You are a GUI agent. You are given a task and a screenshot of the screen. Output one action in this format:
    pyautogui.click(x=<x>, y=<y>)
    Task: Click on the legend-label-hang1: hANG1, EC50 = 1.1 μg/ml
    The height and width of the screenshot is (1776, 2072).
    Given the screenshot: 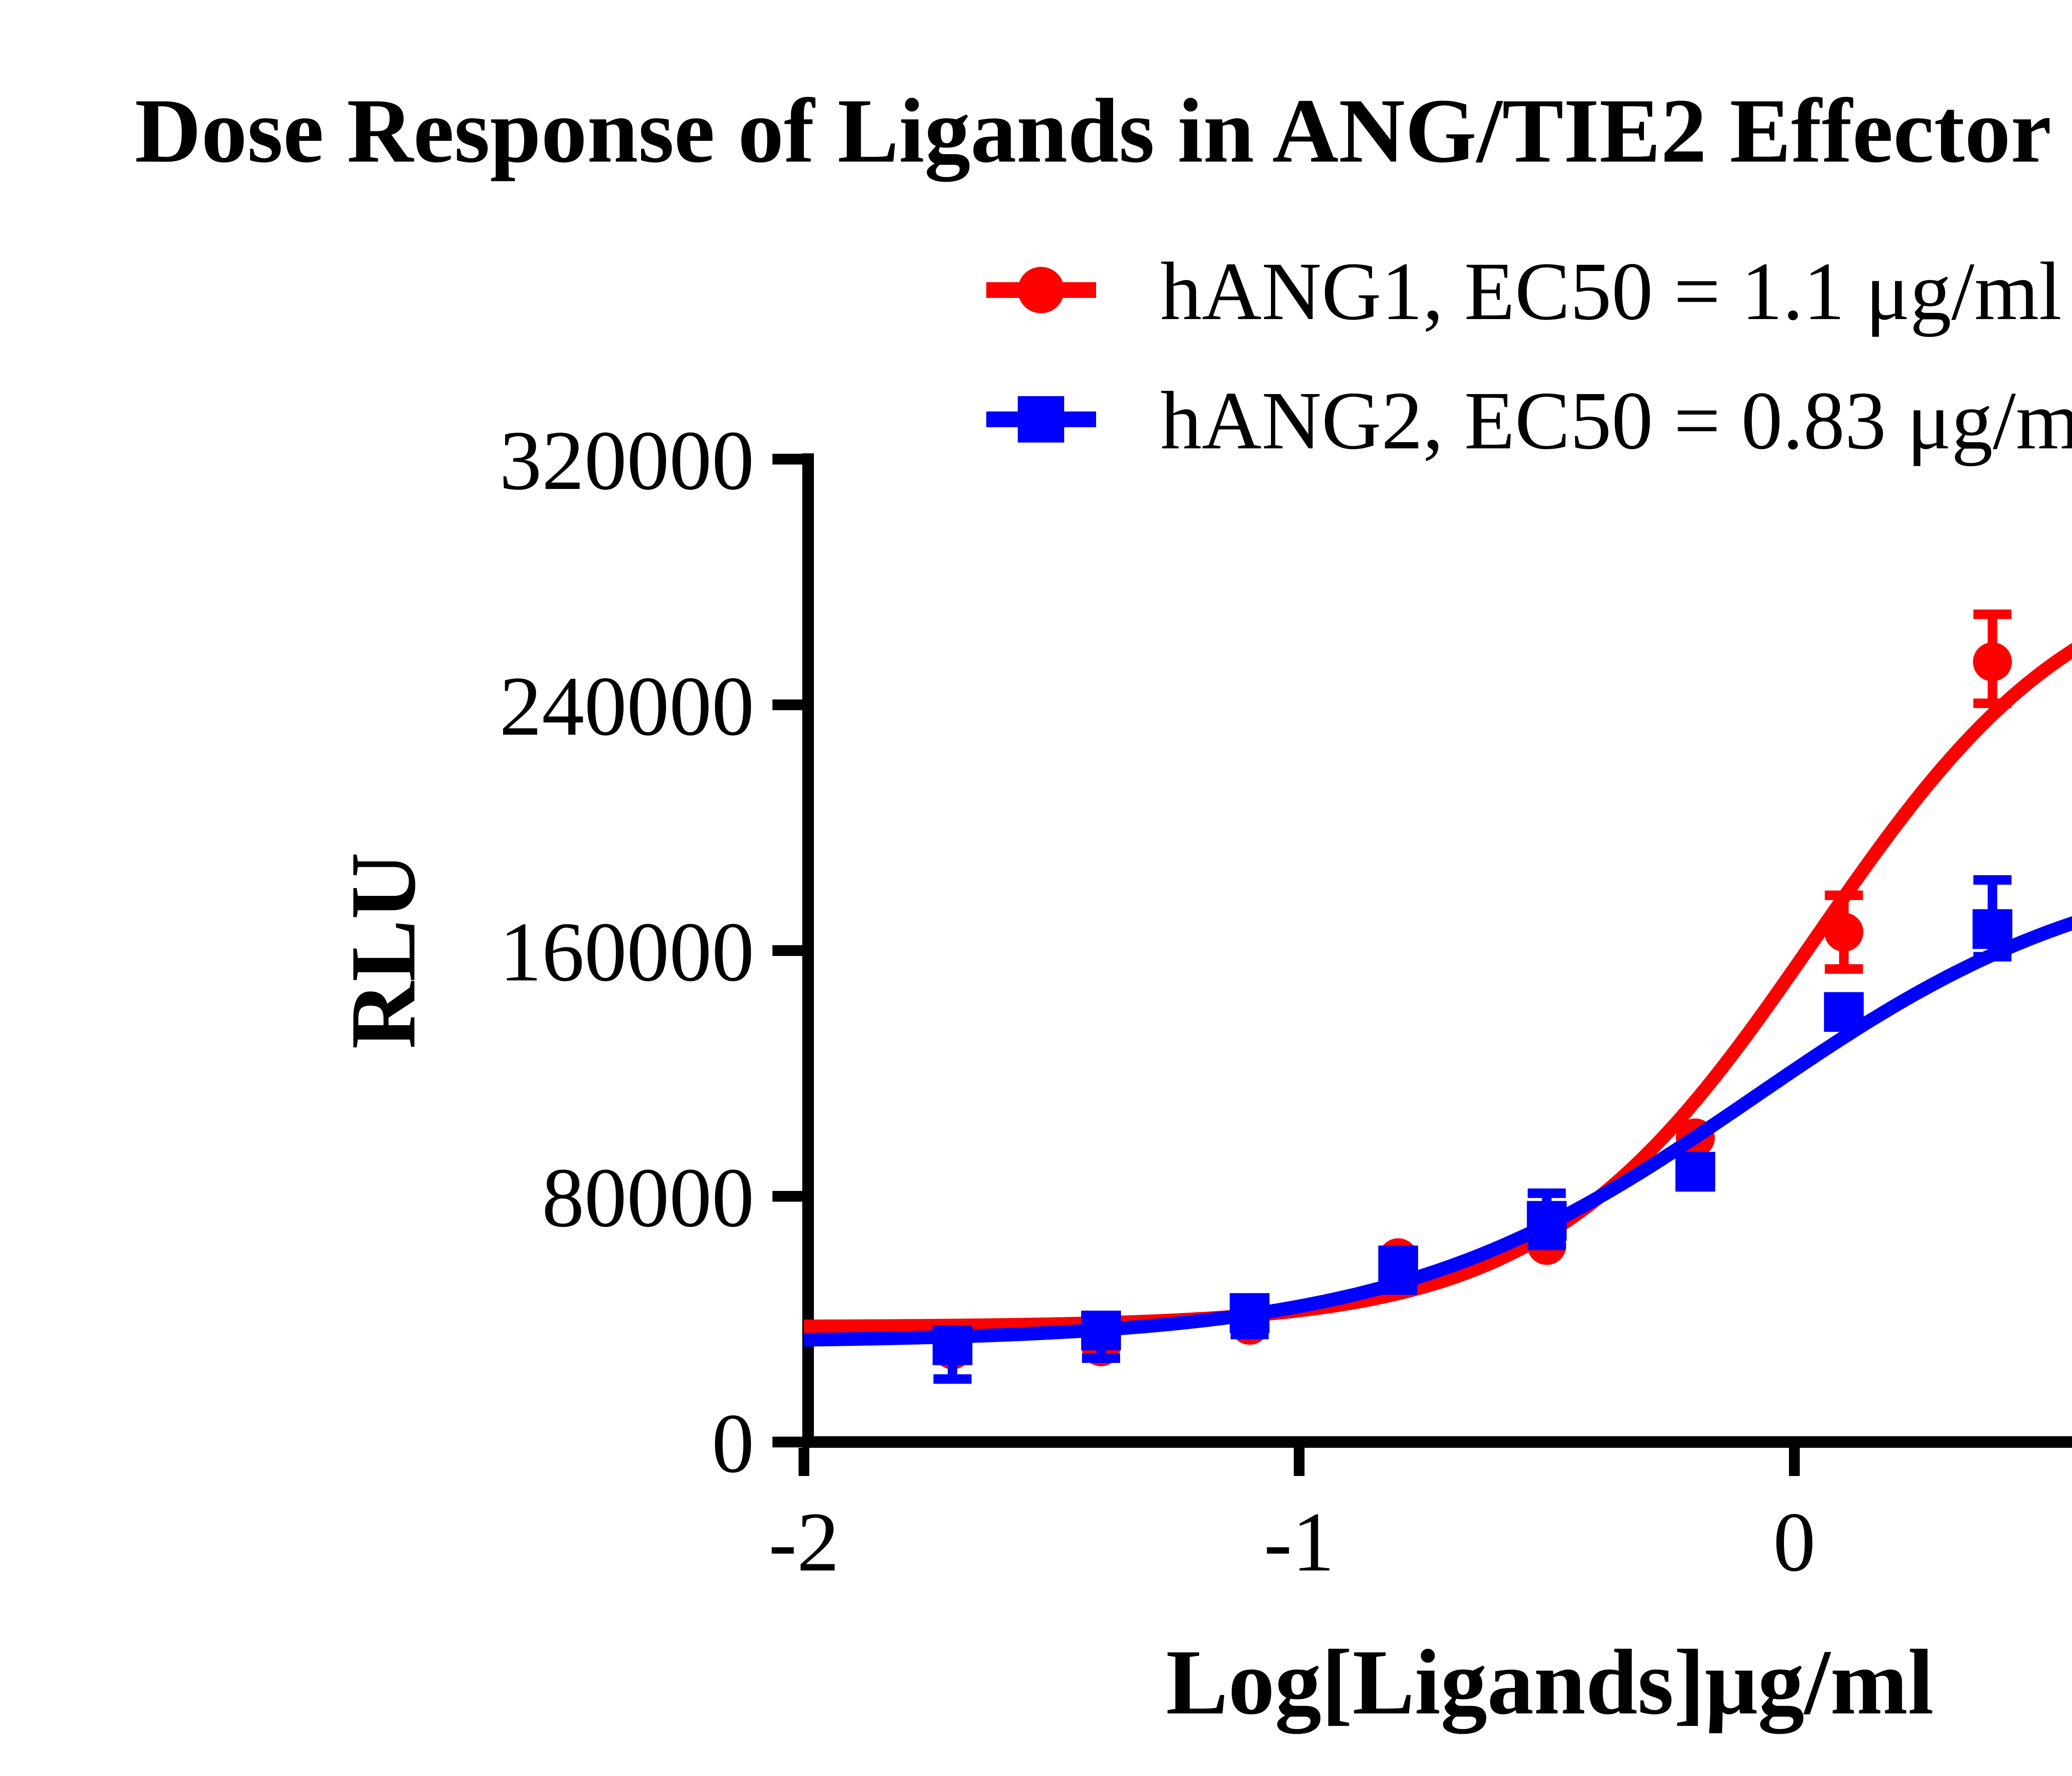 What is the action you would take?
    pyautogui.click(x=1611, y=291)
    